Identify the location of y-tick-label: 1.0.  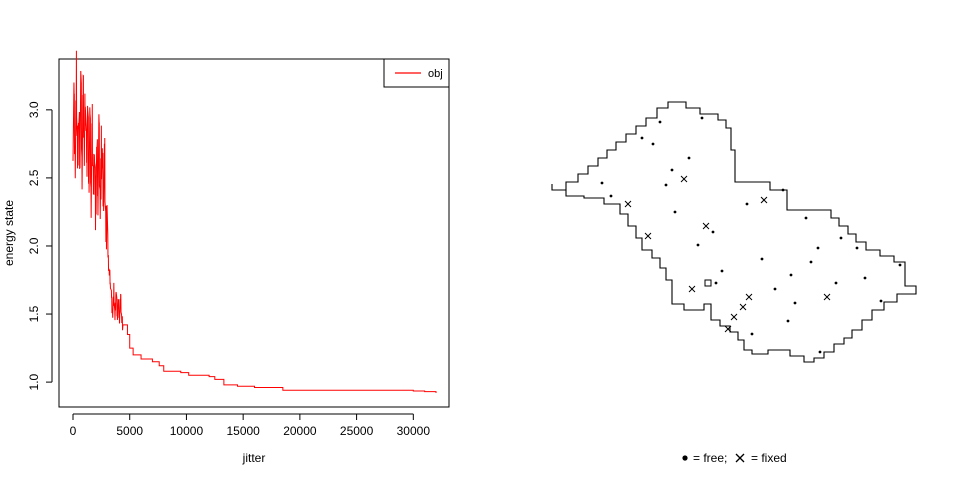
(34, 381).